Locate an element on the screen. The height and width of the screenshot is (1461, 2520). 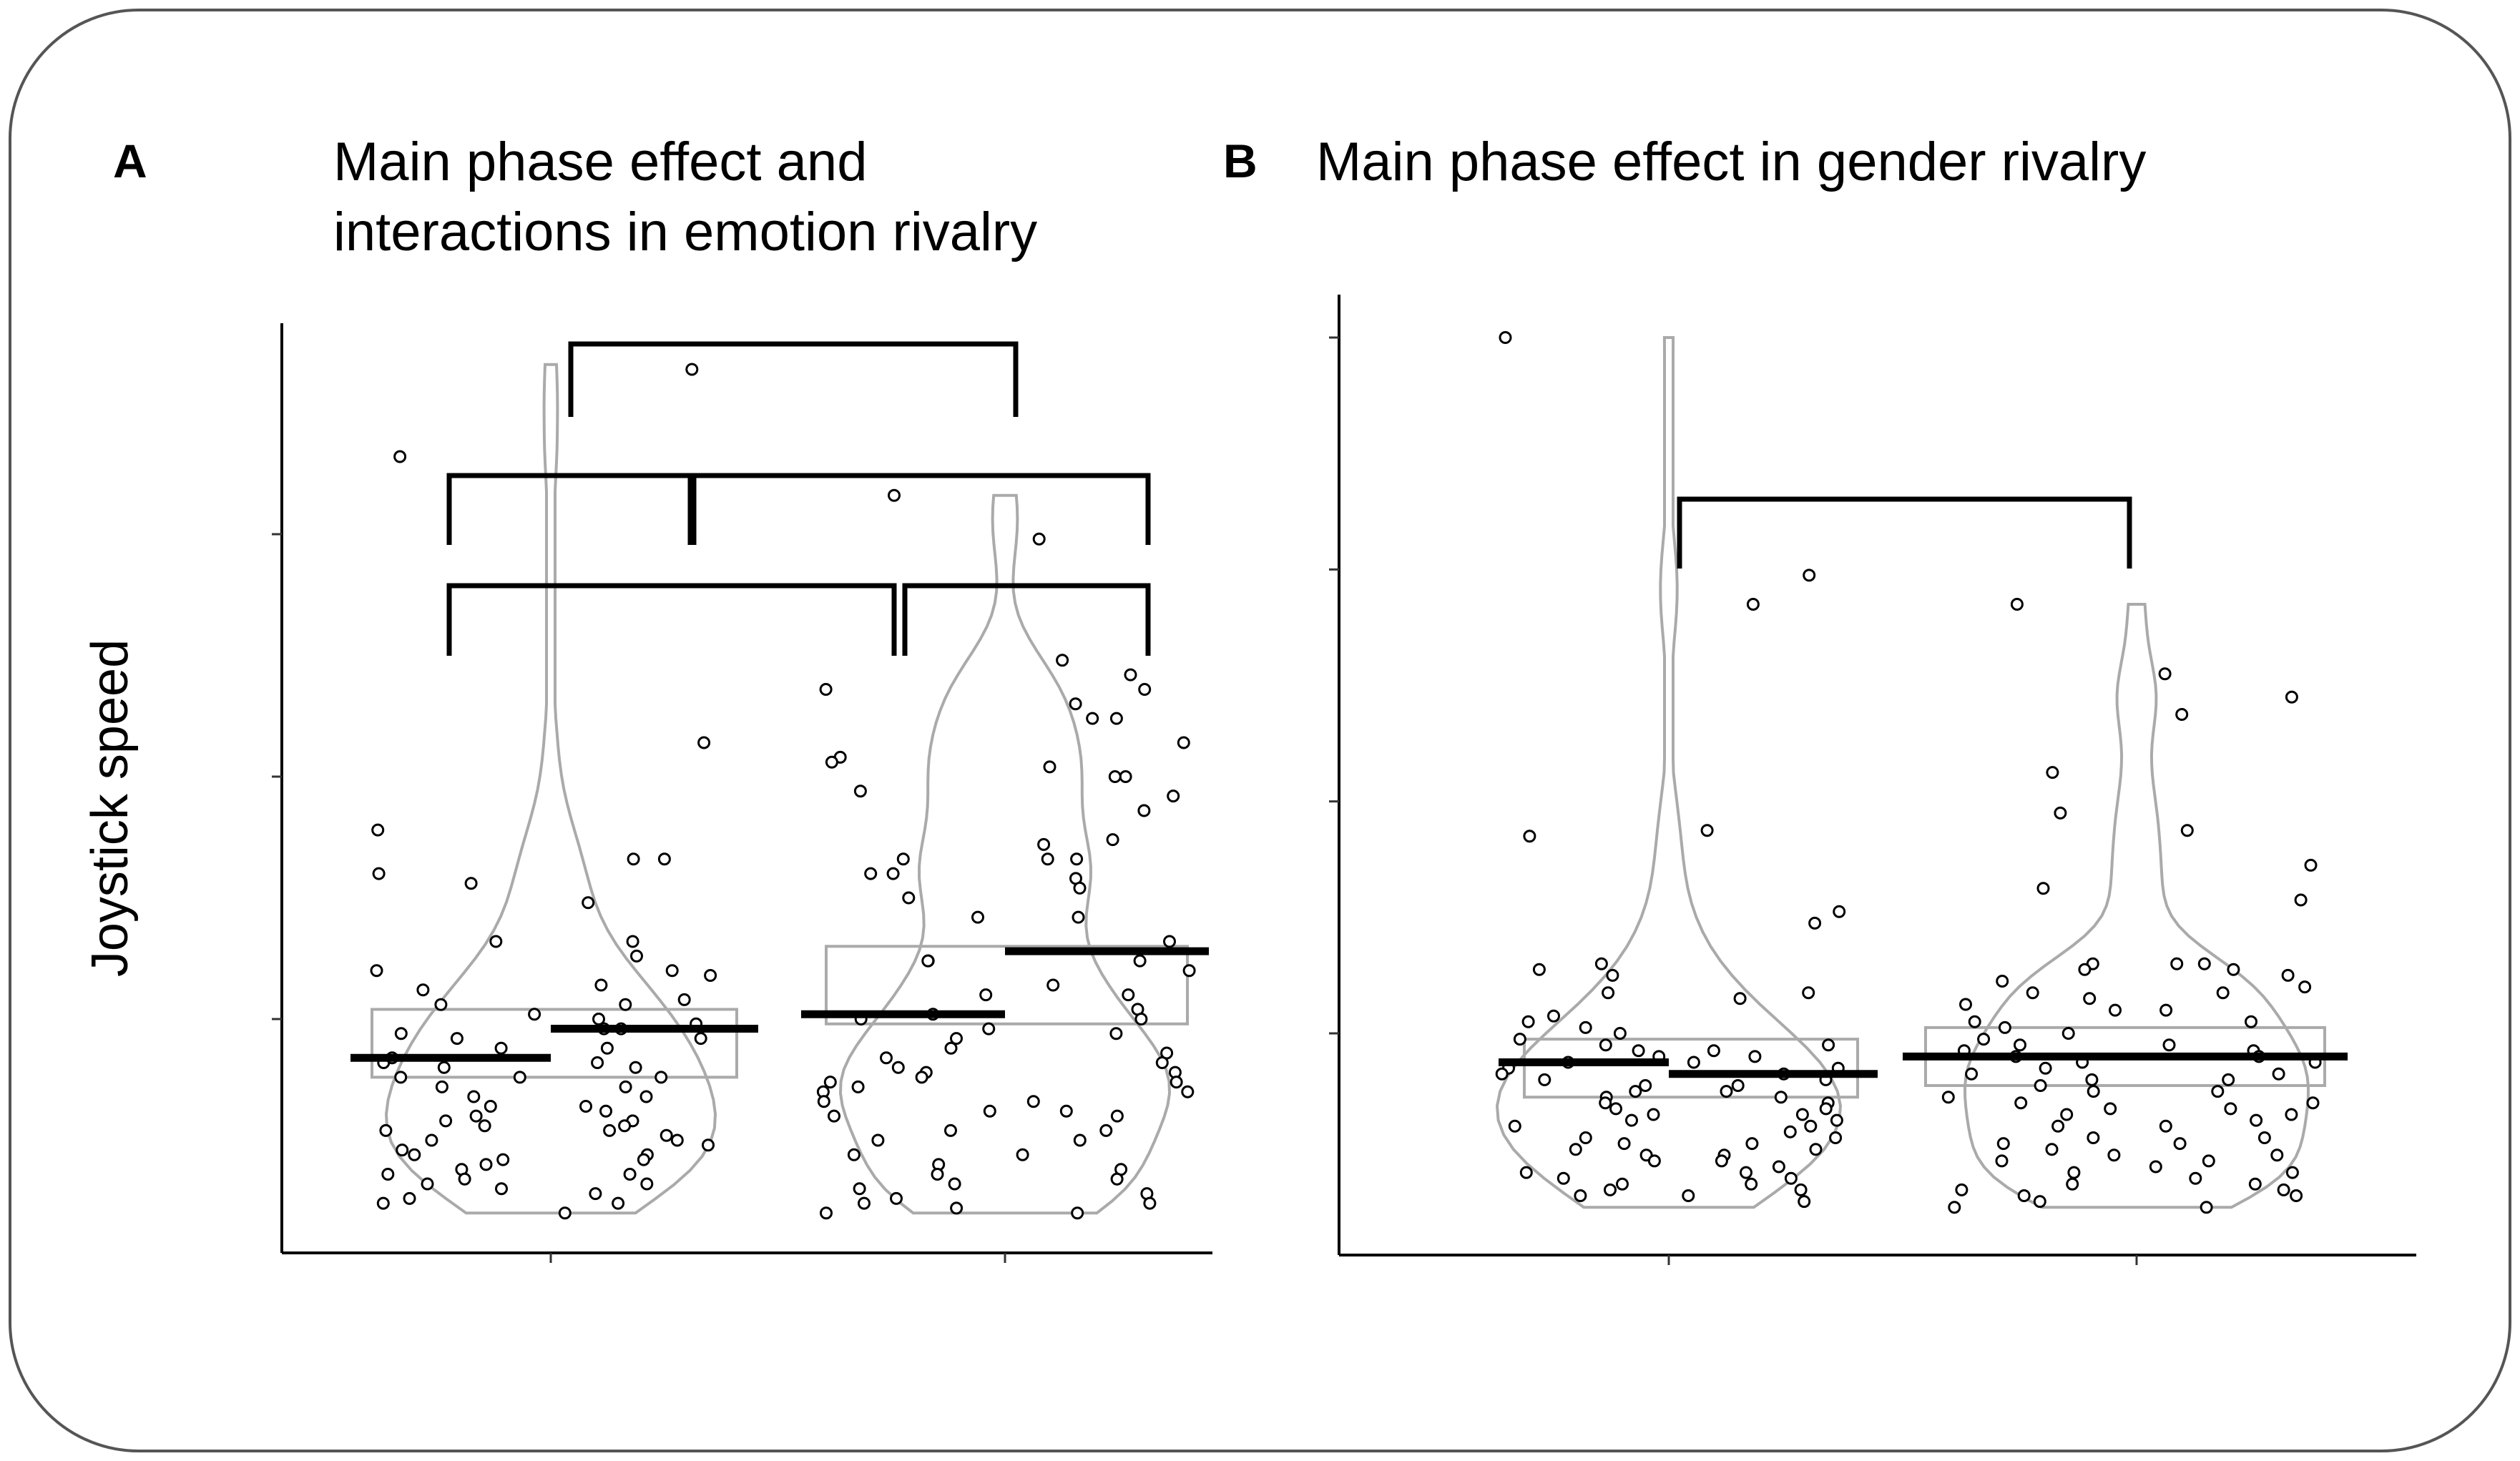
panel-b-violin-dissolution is located at coordinates (2136, 906).